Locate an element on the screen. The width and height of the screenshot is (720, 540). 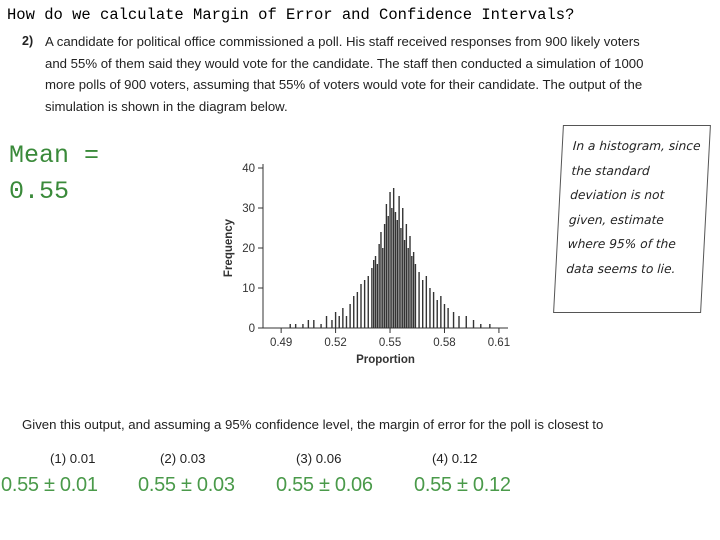
answer-note-4: 0.55 ± 0.12 is located at coordinates (462, 485).